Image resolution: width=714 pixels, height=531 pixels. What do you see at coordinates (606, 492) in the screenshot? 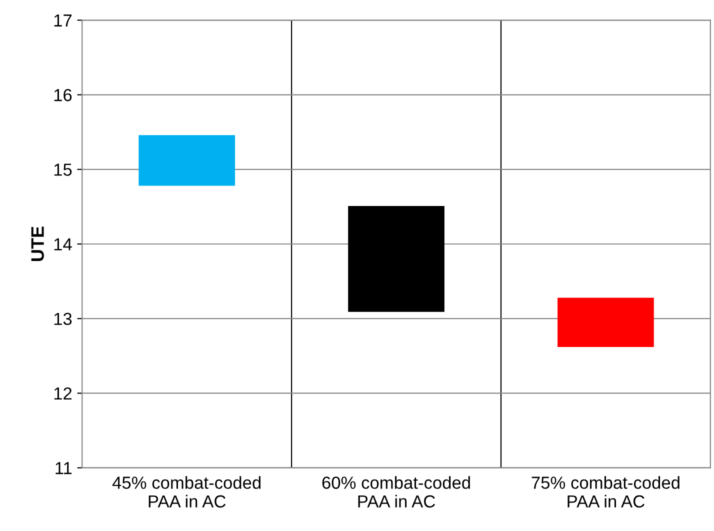
I see `x-tick-label: 75% combat-coded PAA in AC` at bounding box center [606, 492].